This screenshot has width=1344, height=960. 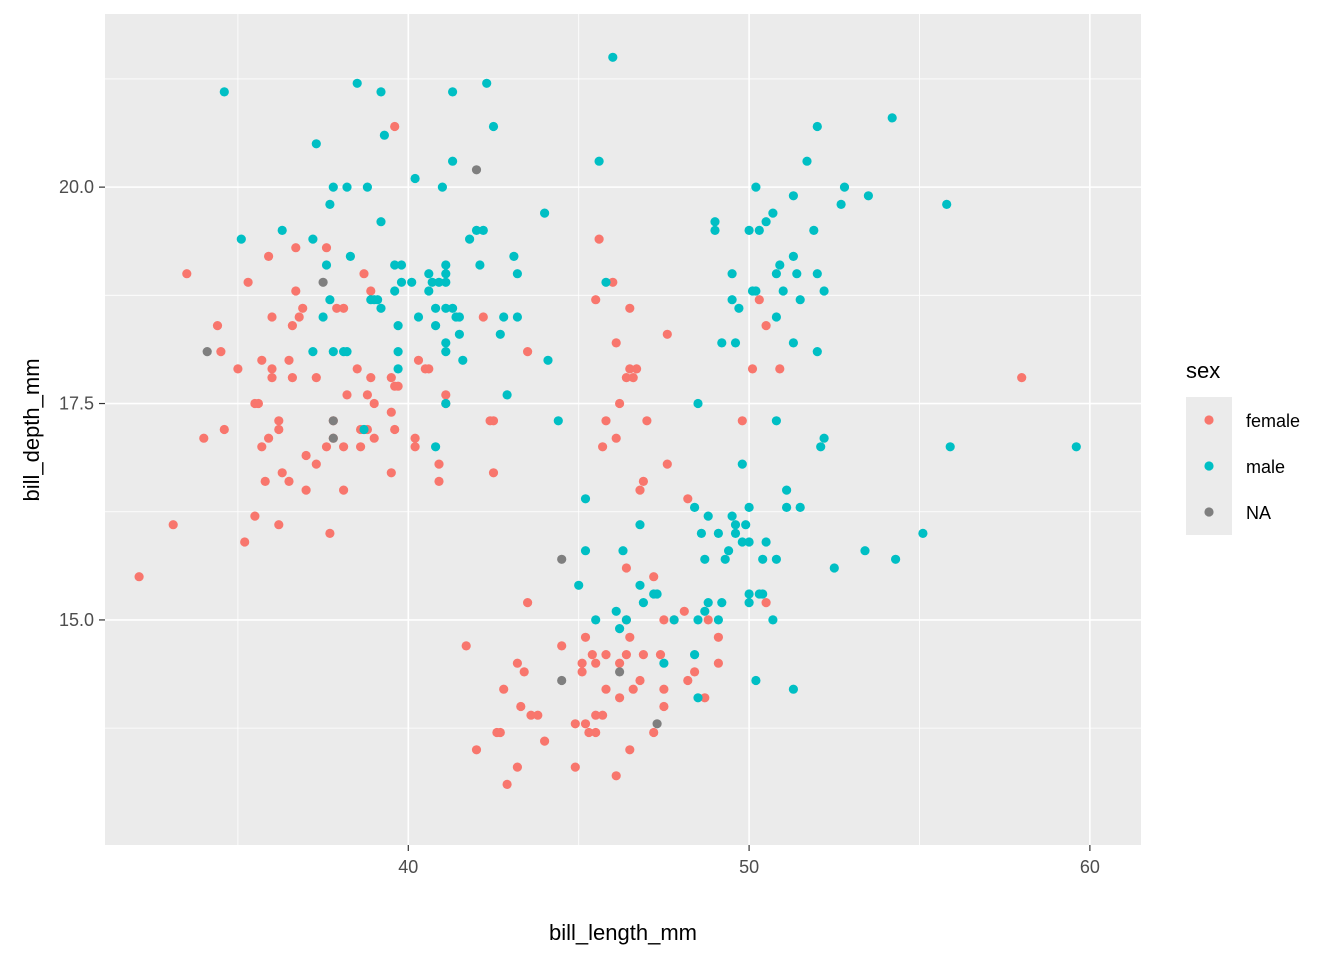 What do you see at coordinates (1243, 446) in the screenshot?
I see `legend: sex female male NA` at bounding box center [1243, 446].